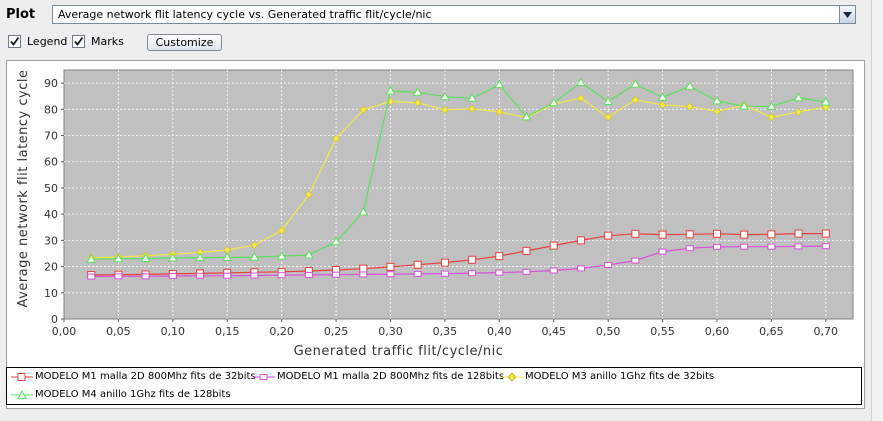 This screenshot has height=421, width=883. What do you see at coordinates (336, 331) in the screenshot?
I see `x-tick-label: 0,25` at bounding box center [336, 331].